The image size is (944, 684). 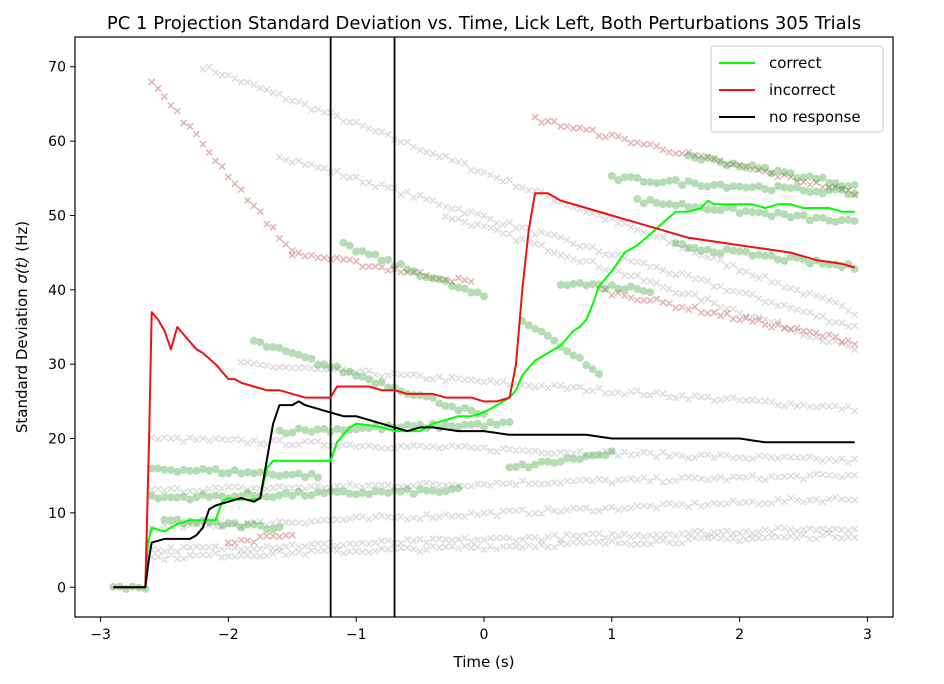 I want to click on trial-markers-circle, so click(x=605, y=287).